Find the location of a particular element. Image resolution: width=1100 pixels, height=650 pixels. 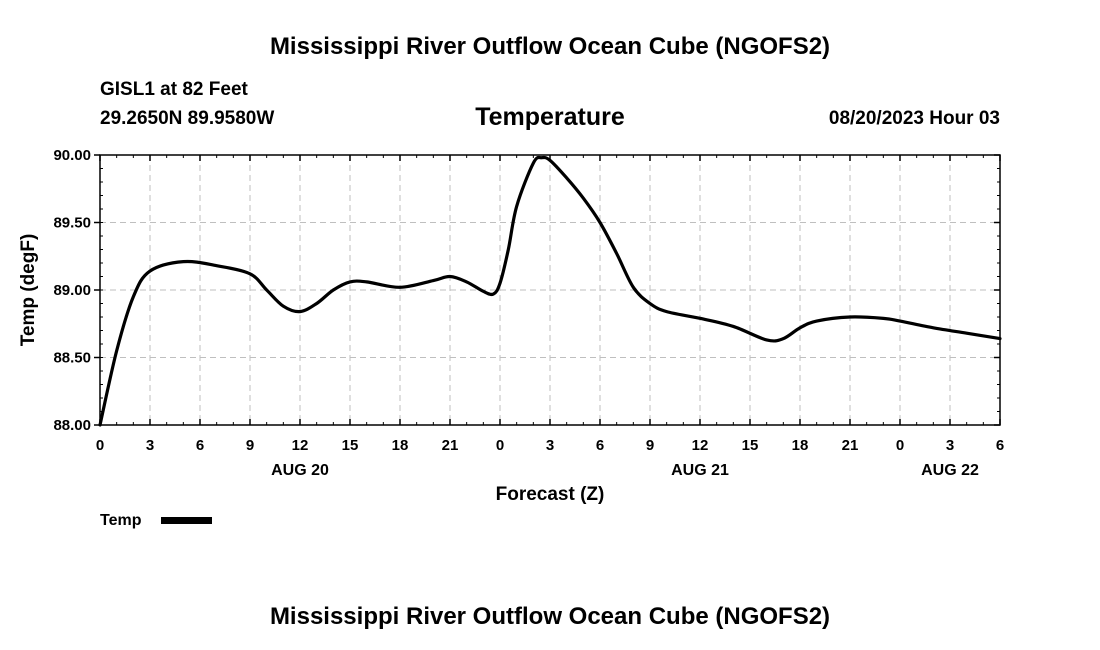

date-label: AUG 22 is located at coordinates (950, 470).